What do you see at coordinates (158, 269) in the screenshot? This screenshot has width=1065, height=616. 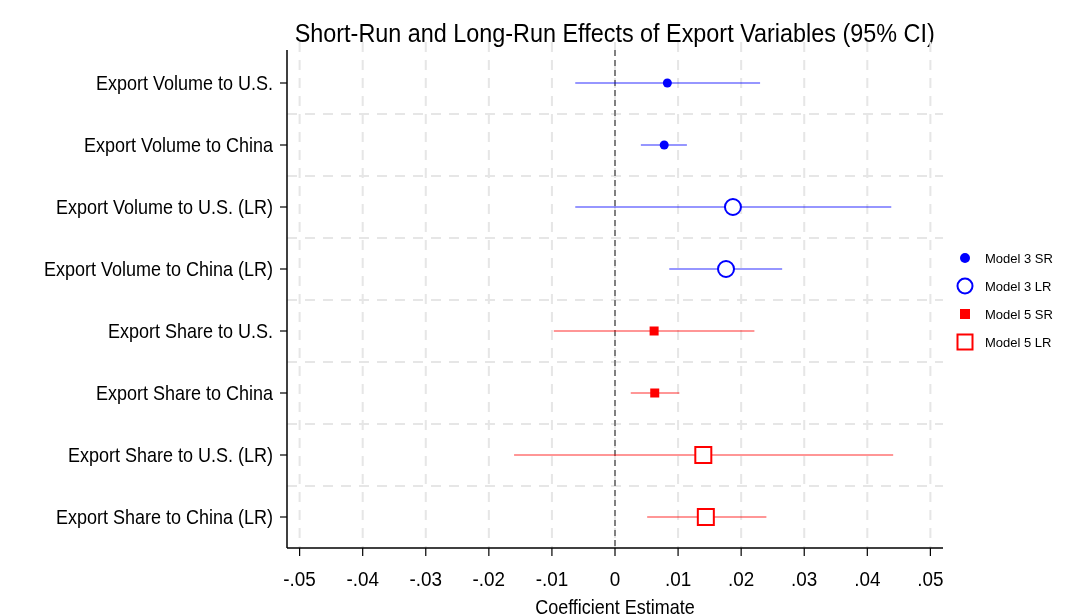 I see `y-tick-label: Export Volume to China (LR)` at bounding box center [158, 269].